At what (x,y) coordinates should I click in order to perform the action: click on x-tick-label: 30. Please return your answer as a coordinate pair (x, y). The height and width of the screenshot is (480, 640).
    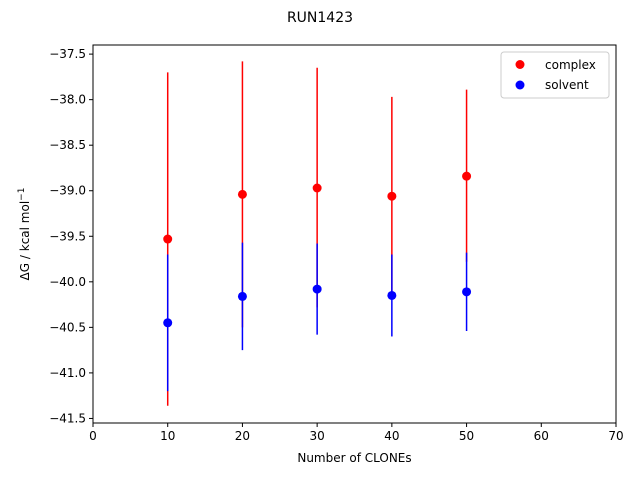
    Looking at the image, I should click on (317, 436).